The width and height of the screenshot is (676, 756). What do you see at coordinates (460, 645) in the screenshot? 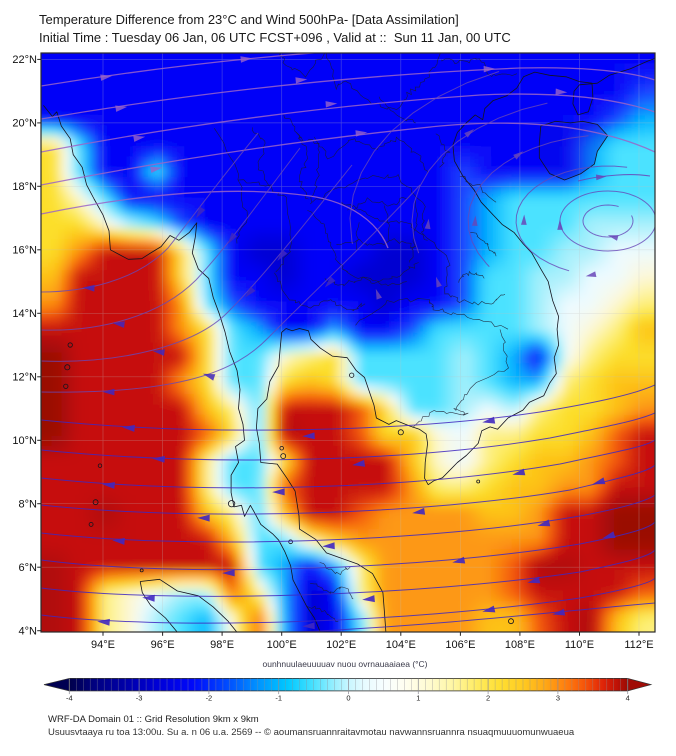
I see `svg-text: 106°E` at bounding box center [460, 645].